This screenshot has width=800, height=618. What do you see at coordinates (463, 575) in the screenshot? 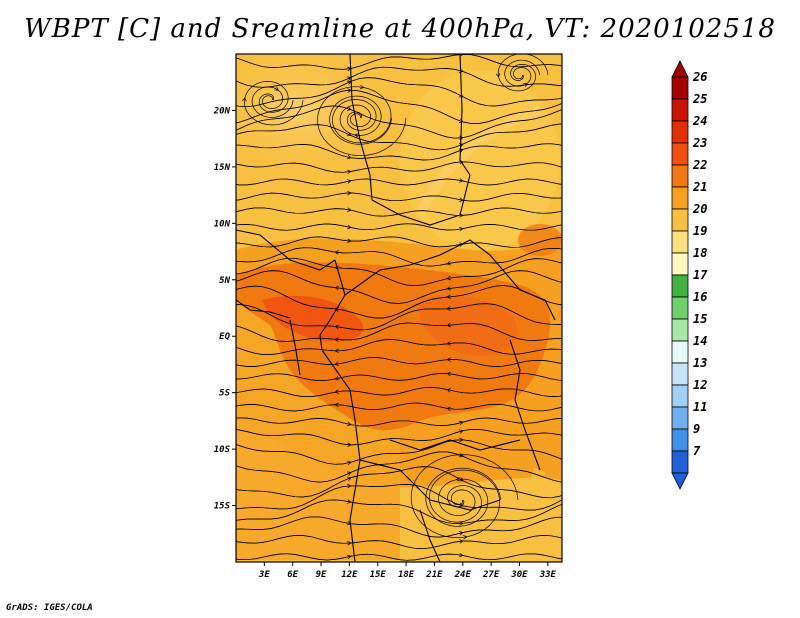
I see `lon-tick-label: 24E` at bounding box center [463, 575].